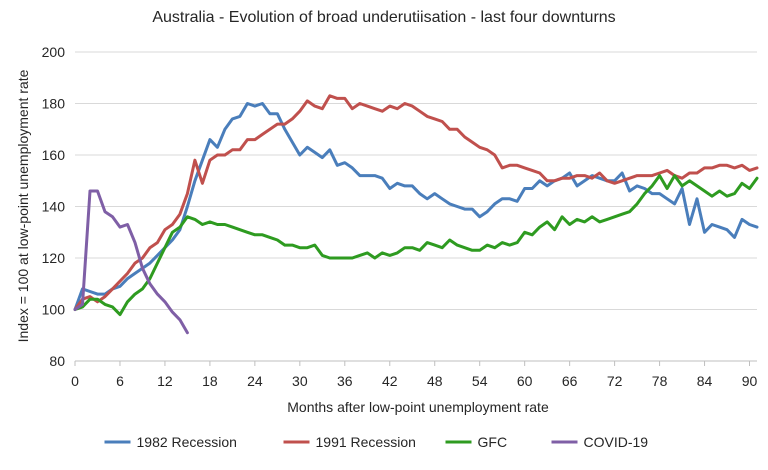 The width and height of the screenshot is (768, 470). I want to click on y-tick-label: 180, so click(54, 104).